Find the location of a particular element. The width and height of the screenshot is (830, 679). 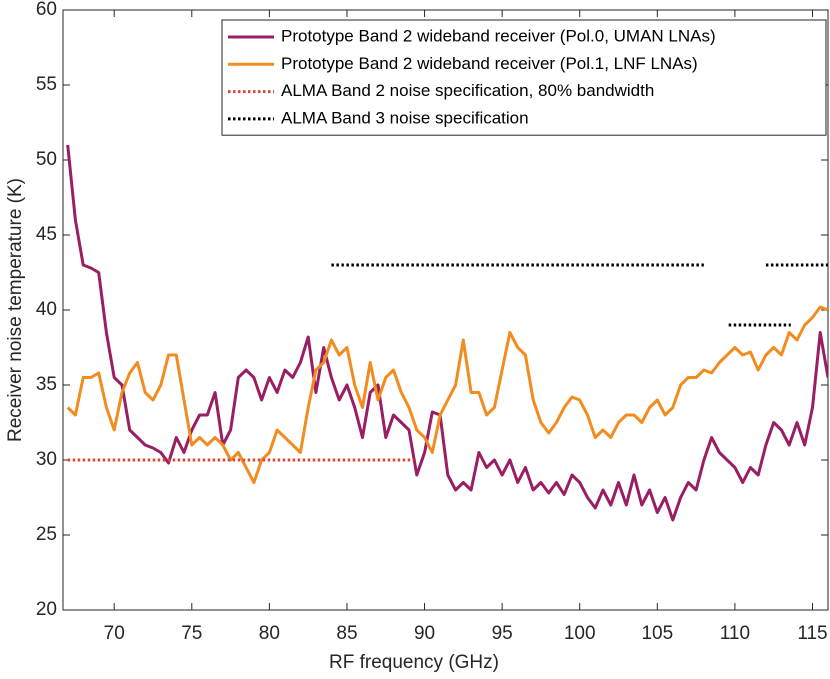

series-line is located at coordinates (579, 295).